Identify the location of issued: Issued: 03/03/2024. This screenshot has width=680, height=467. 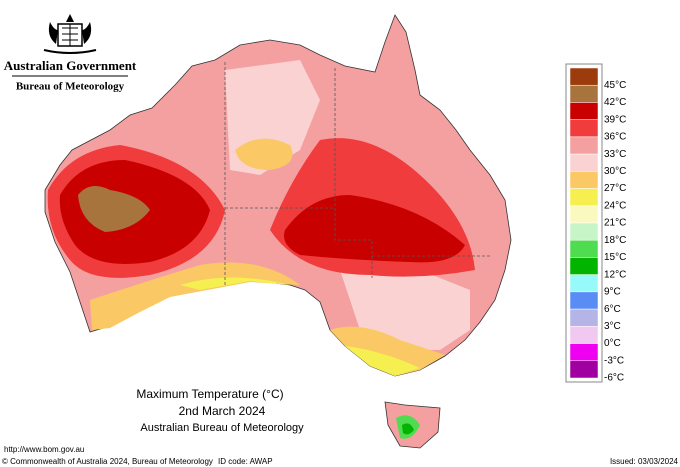
(644, 461).